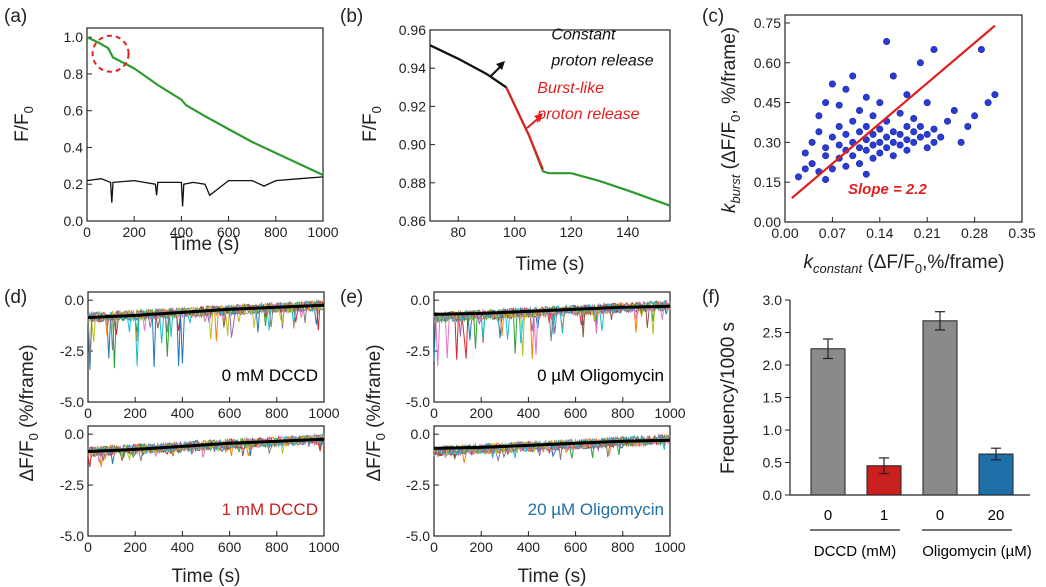 The height and width of the screenshot is (587, 1046). Describe the element at coordinates (135, 232) in the screenshot. I see `panel-a-xtick-label-1: 200` at that location.